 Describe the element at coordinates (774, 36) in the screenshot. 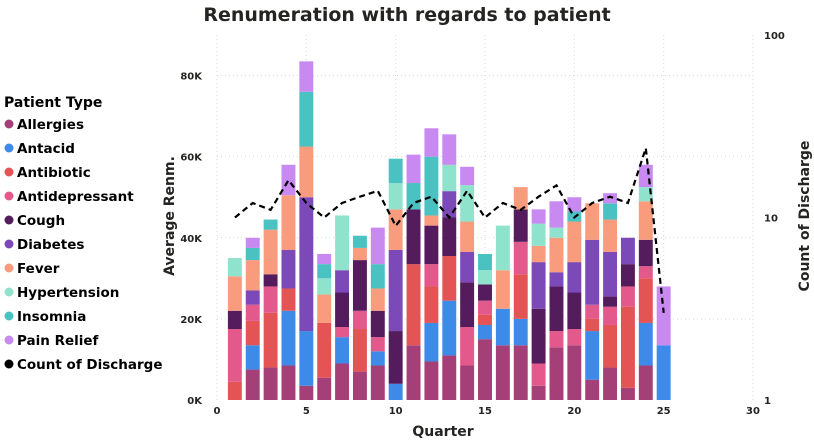

I see `y2-tick-label: 100` at that location.